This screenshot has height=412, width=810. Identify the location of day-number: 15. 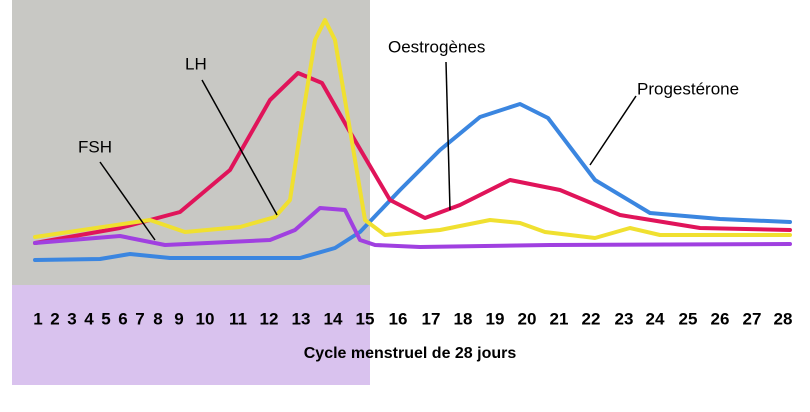
(365, 318).